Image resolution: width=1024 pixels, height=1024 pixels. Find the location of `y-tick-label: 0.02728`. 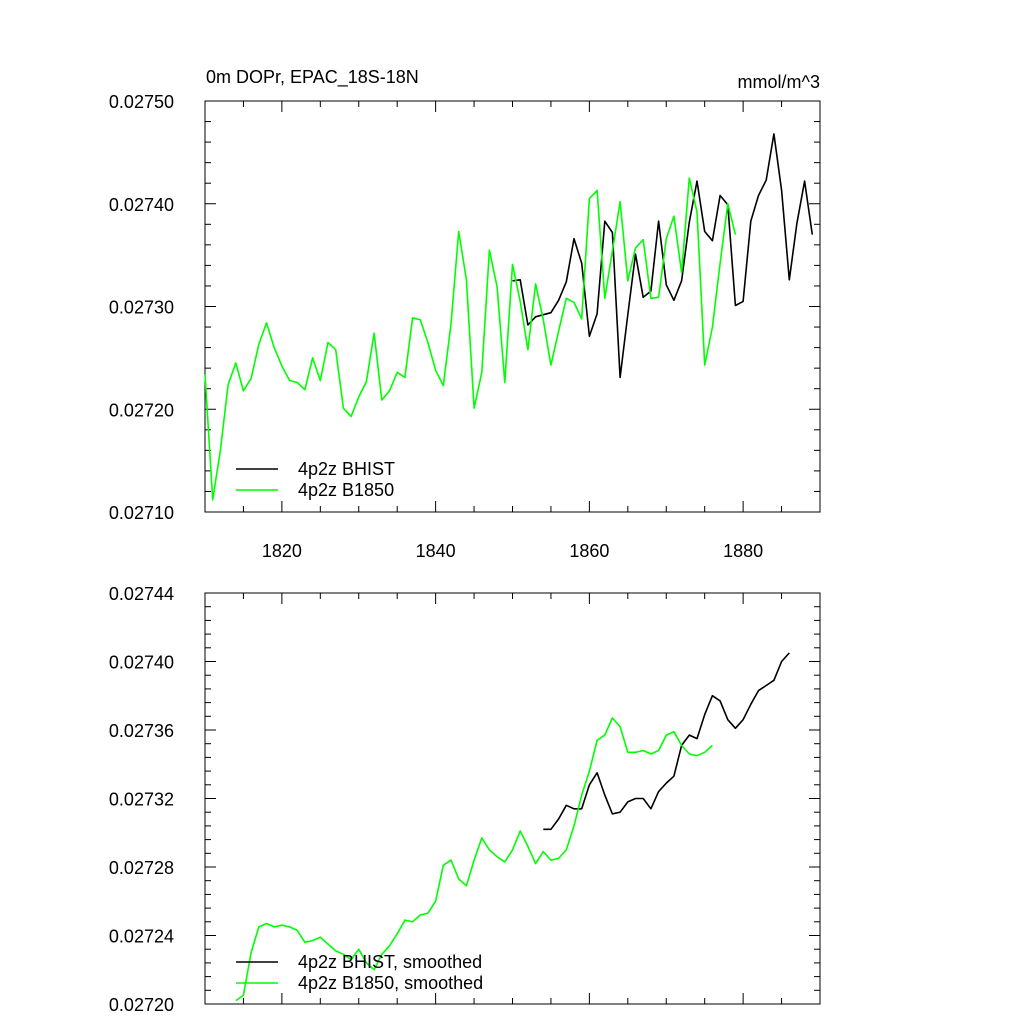

y-tick-label: 0.02728 is located at coordinates (141, 868).